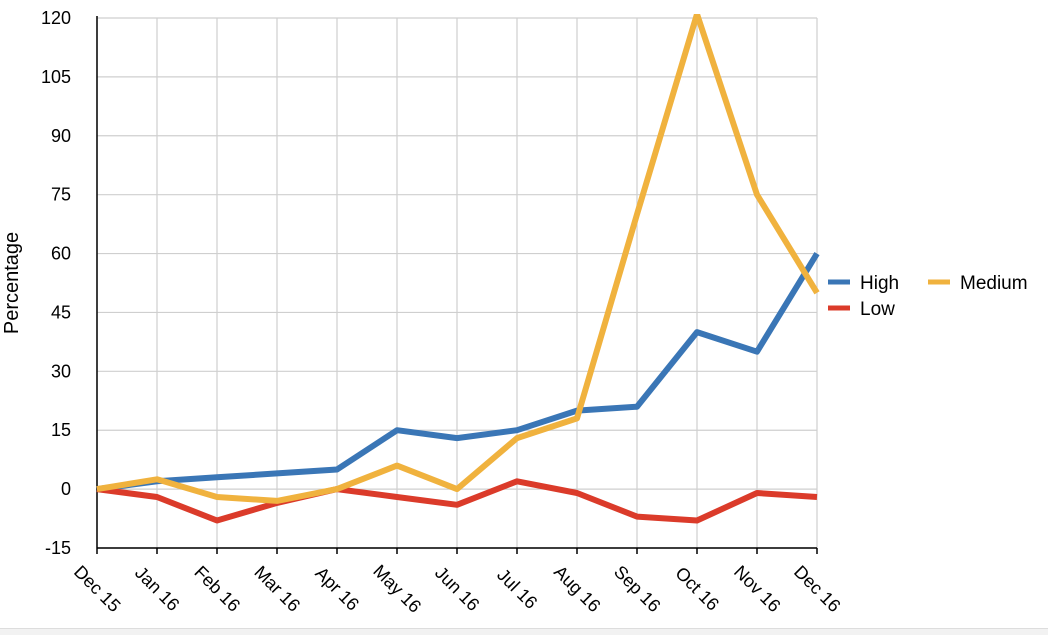 The image size is (1048, 639). Describe the element at coordinates (217, 589) in the screenshot. I see `x-tick-label: Feb 16` at that location.